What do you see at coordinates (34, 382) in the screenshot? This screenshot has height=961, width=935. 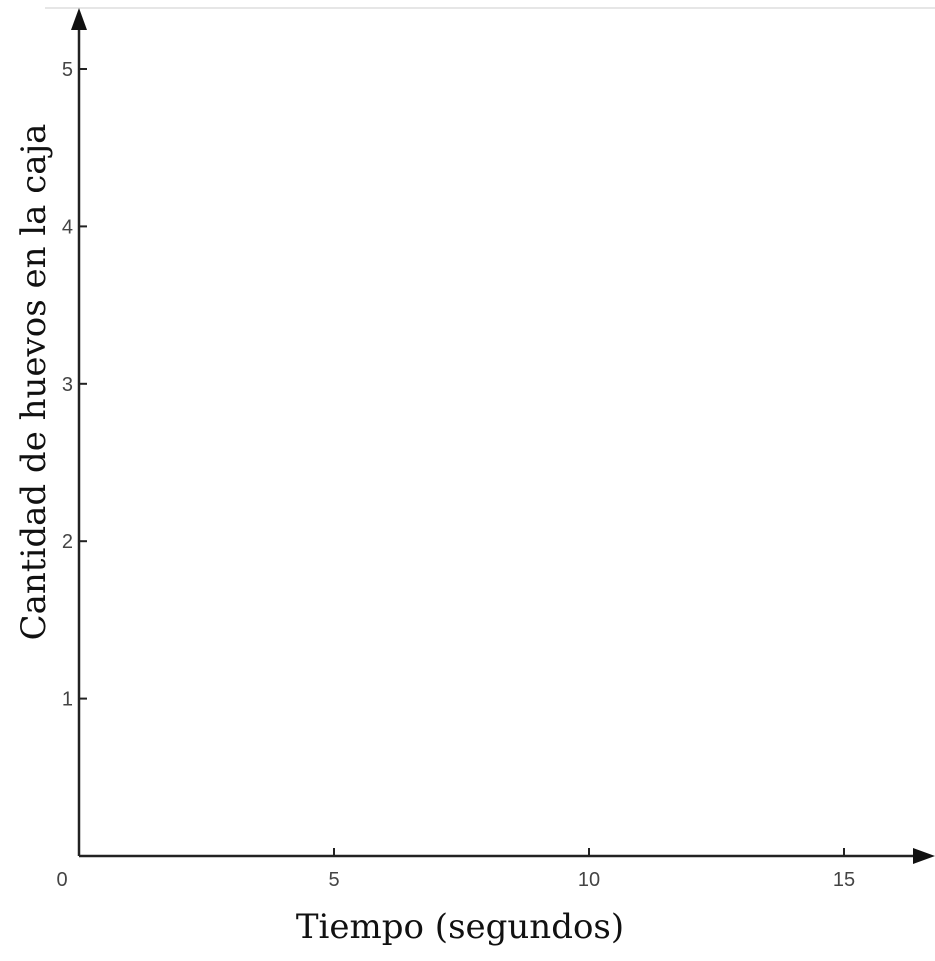 I see `y-axis-title: Cantidad de huevos en la caja` at bounding box center [34, 382].